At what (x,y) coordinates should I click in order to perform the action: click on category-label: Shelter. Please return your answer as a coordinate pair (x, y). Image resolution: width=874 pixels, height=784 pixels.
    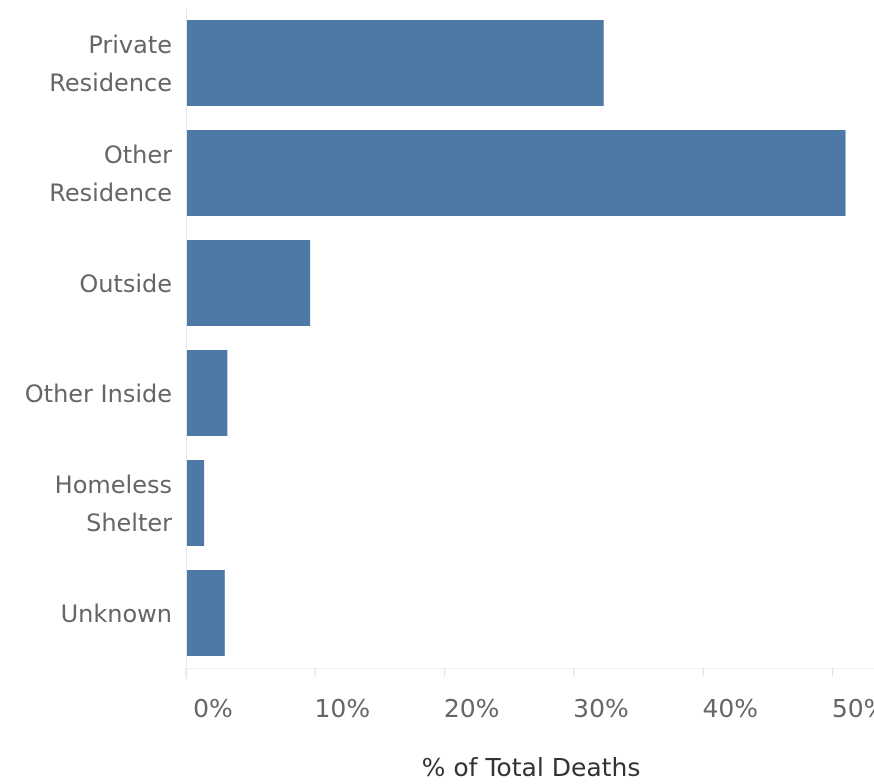
    Looking at the image, I should click on (129, 523).